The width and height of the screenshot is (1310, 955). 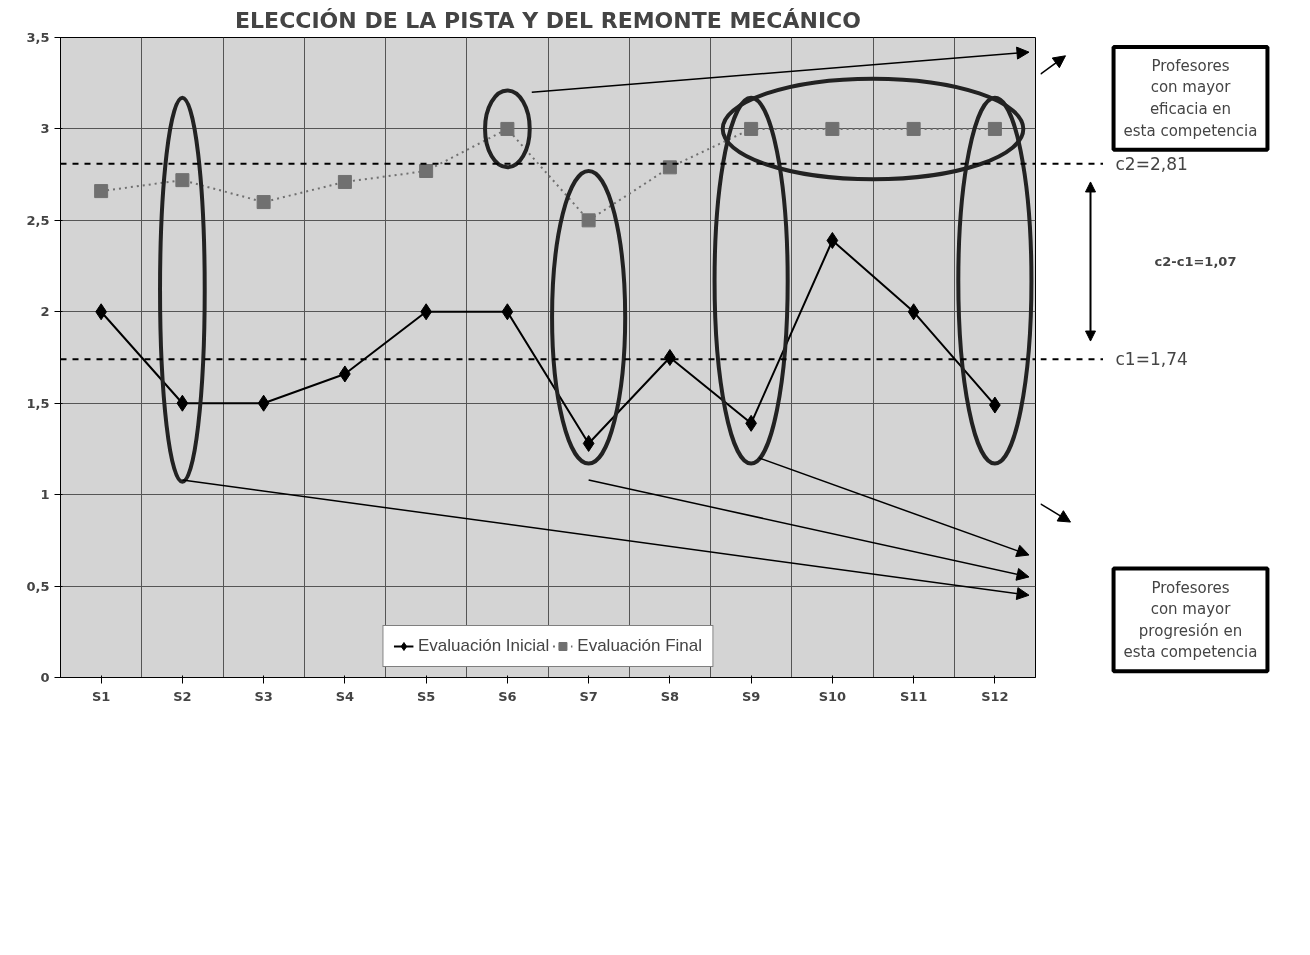 I want to click on x-tick-label: S2, so click(x=182, y=696).